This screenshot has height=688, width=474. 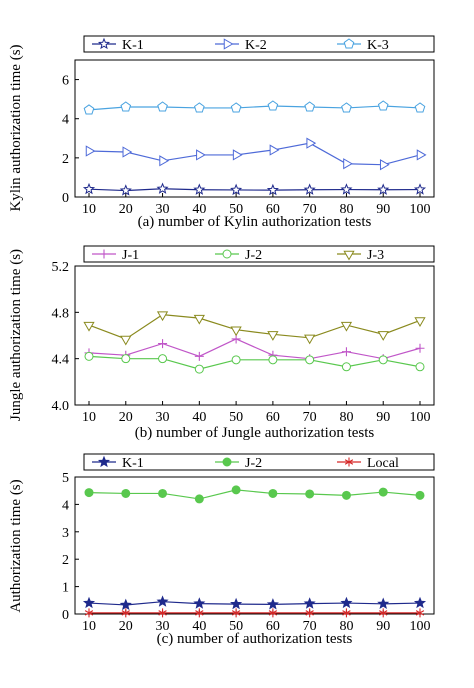 What do you see at coordinates (378, 45) in the screenshot?
I see `legend-label: K-3` at bounding box center [378, 45].